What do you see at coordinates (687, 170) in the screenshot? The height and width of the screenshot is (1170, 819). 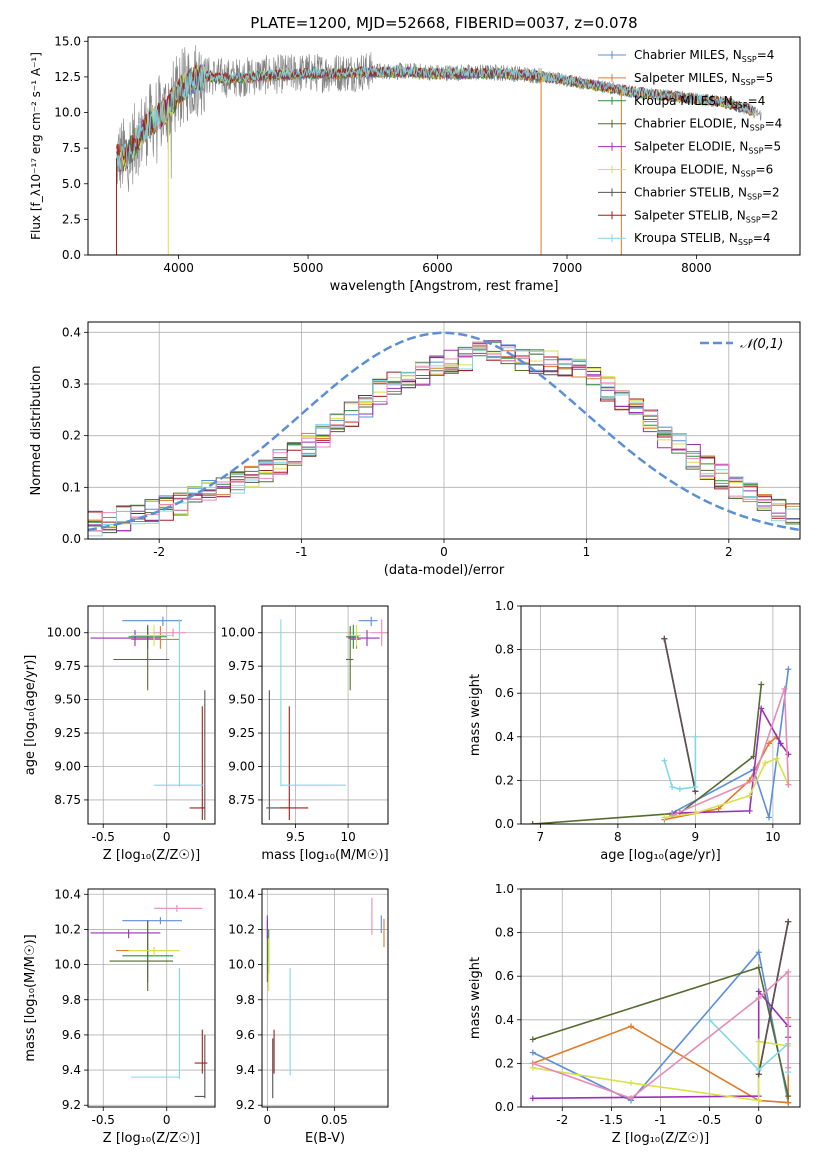 I see `legend-entry-label: Kroupa ELODIE, N` at bounding box center [687, 170].